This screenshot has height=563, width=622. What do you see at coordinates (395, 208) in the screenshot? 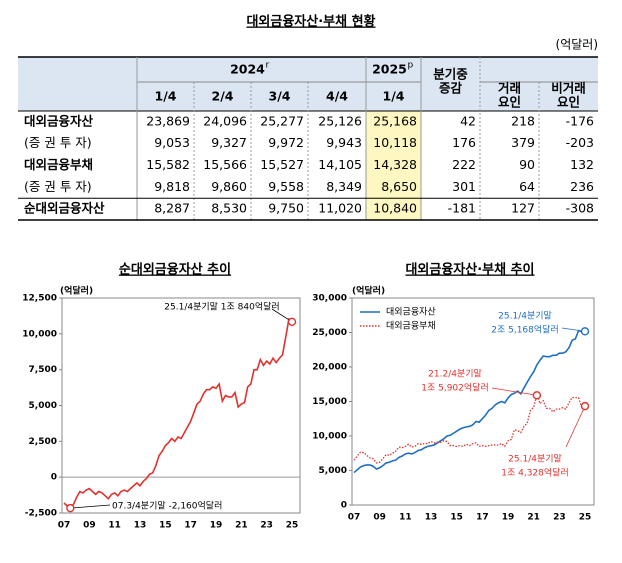
I see `cell: 10,840` at bounding box center [395, 208].